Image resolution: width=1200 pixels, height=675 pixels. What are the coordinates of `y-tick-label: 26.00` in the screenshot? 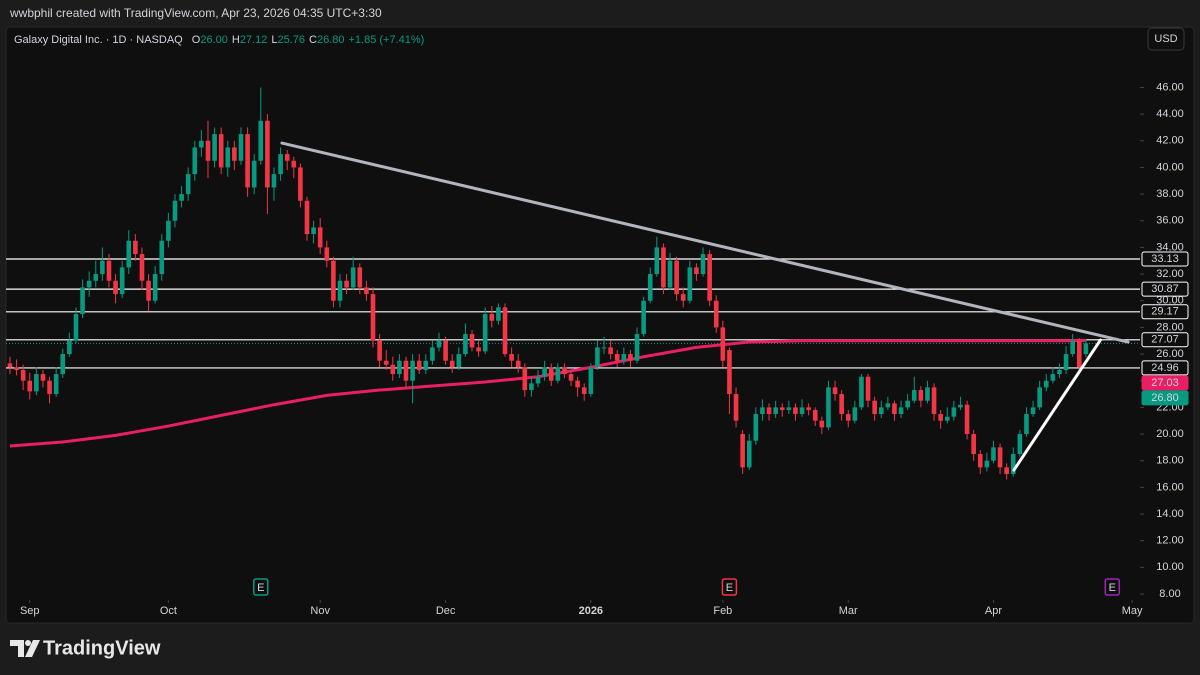 It's located at (1170, 354).